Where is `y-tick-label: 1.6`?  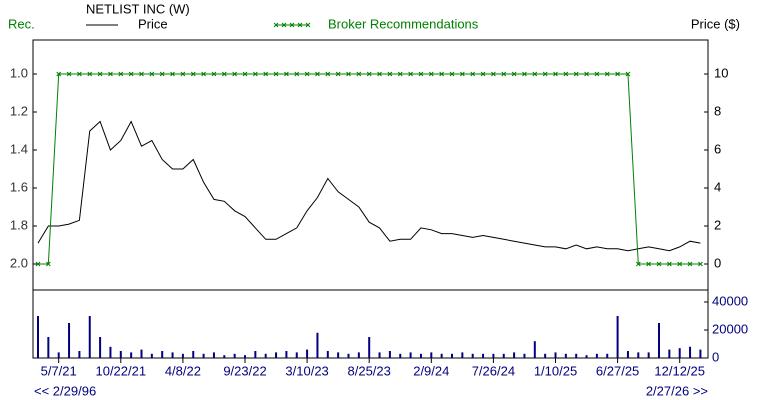
y-tick-label: 1.6 is located at coordinates (19, 186).